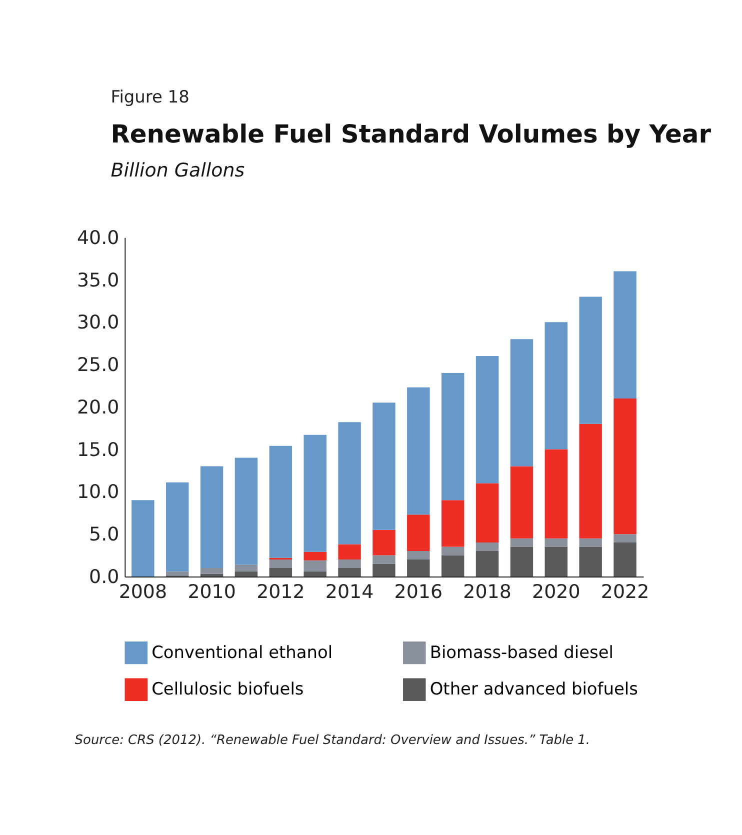 Image resolution: width=742 pixels, height=835 pixels. Describe the element at coordinates (534, 688) in the screenshot. I see `legend-label: Other advanced biofuels` at that location.